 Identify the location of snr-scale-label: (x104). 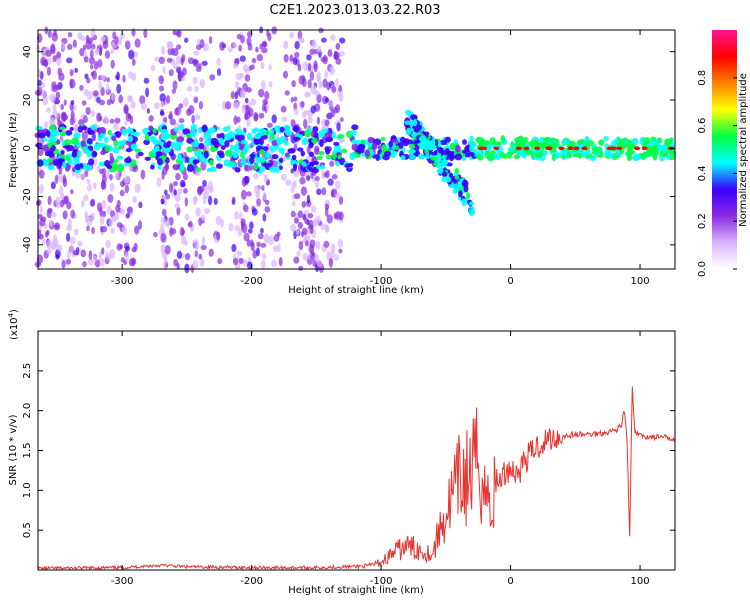
(13, 324).